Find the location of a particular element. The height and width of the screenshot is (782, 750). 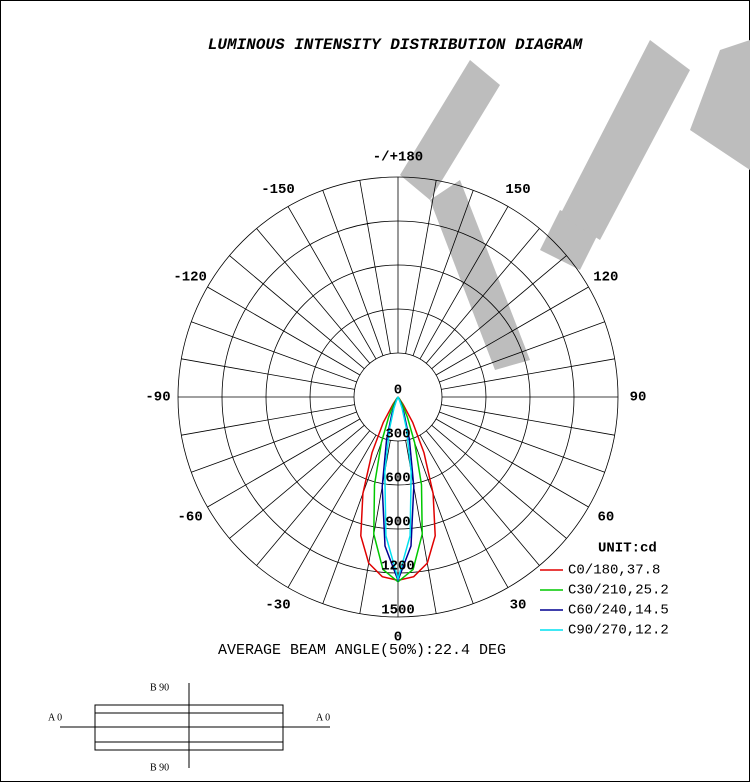

intensity-curve is located at coordinates (398, 489).